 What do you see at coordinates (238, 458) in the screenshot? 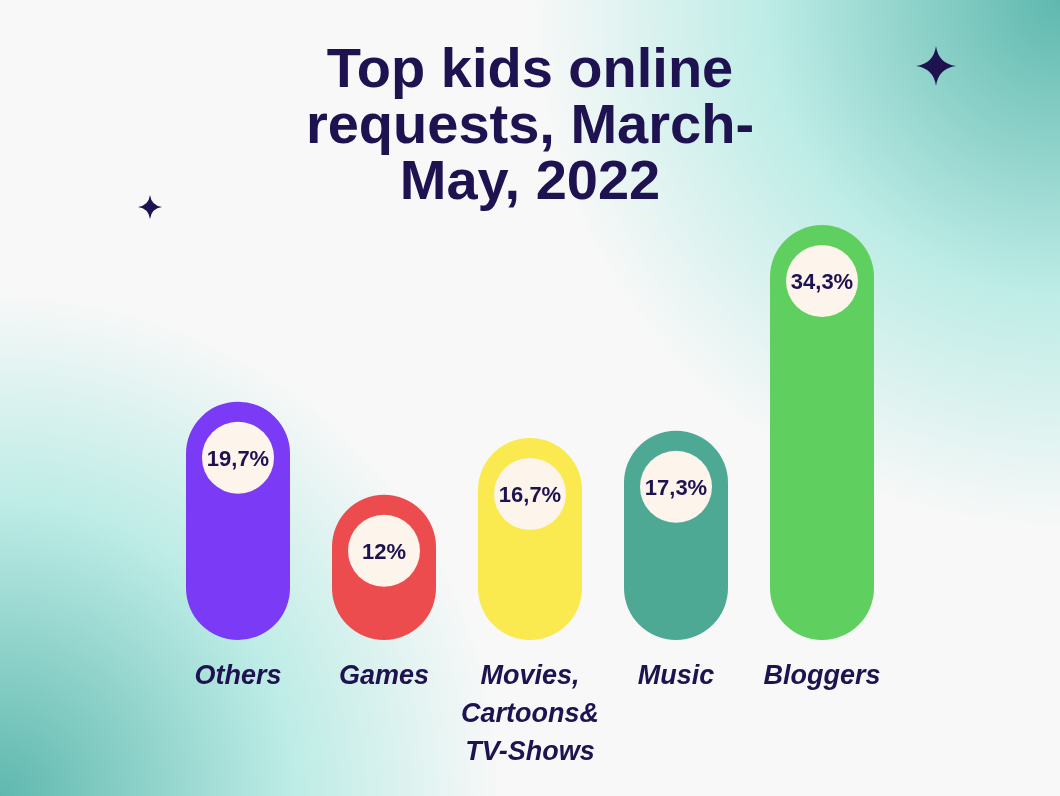
I see `data-label: 19,7%` at bounding box center [238, 458].